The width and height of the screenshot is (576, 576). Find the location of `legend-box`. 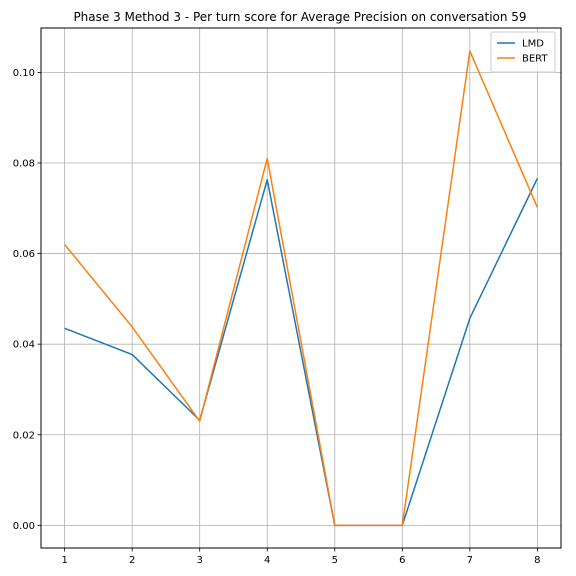

legend-box is located at coordinates (523, 52).